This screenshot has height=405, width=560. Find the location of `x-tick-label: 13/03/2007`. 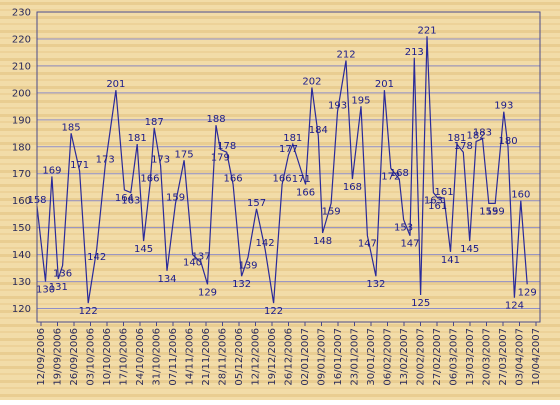

x-tick-label: 13/03/2007 is located at coordinates (470, 357).